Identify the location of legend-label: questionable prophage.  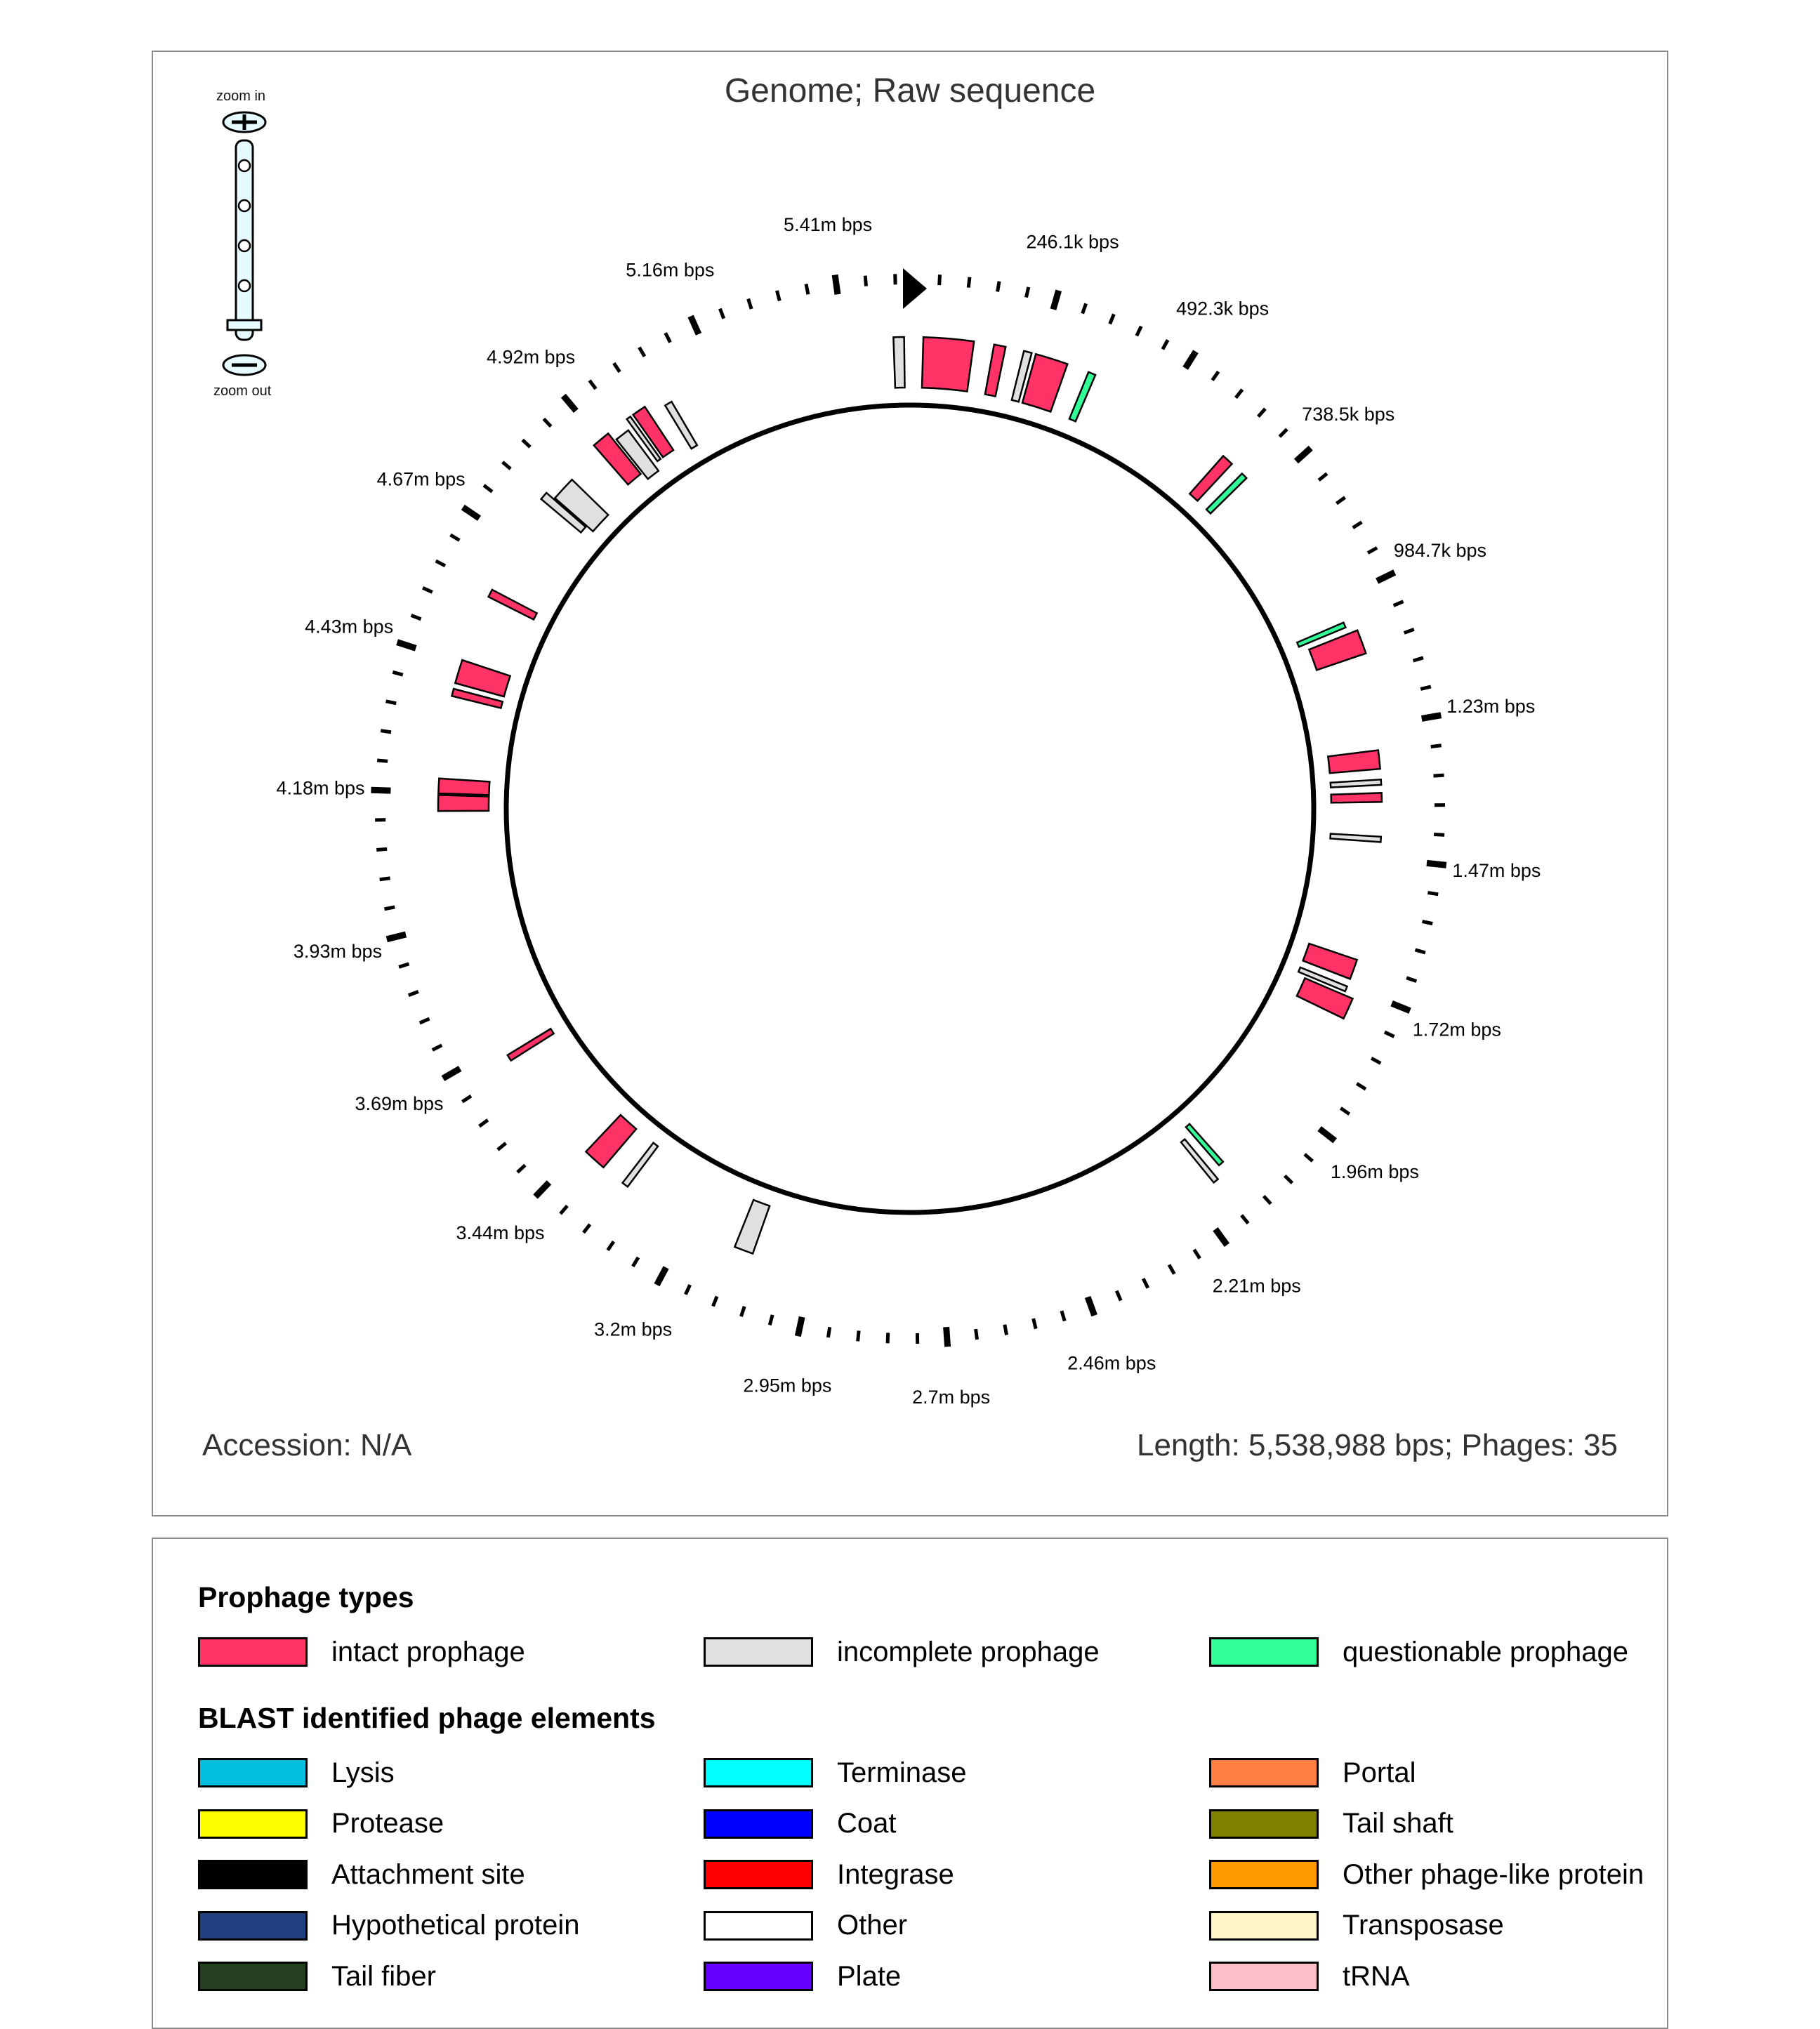
(1486, 1652).